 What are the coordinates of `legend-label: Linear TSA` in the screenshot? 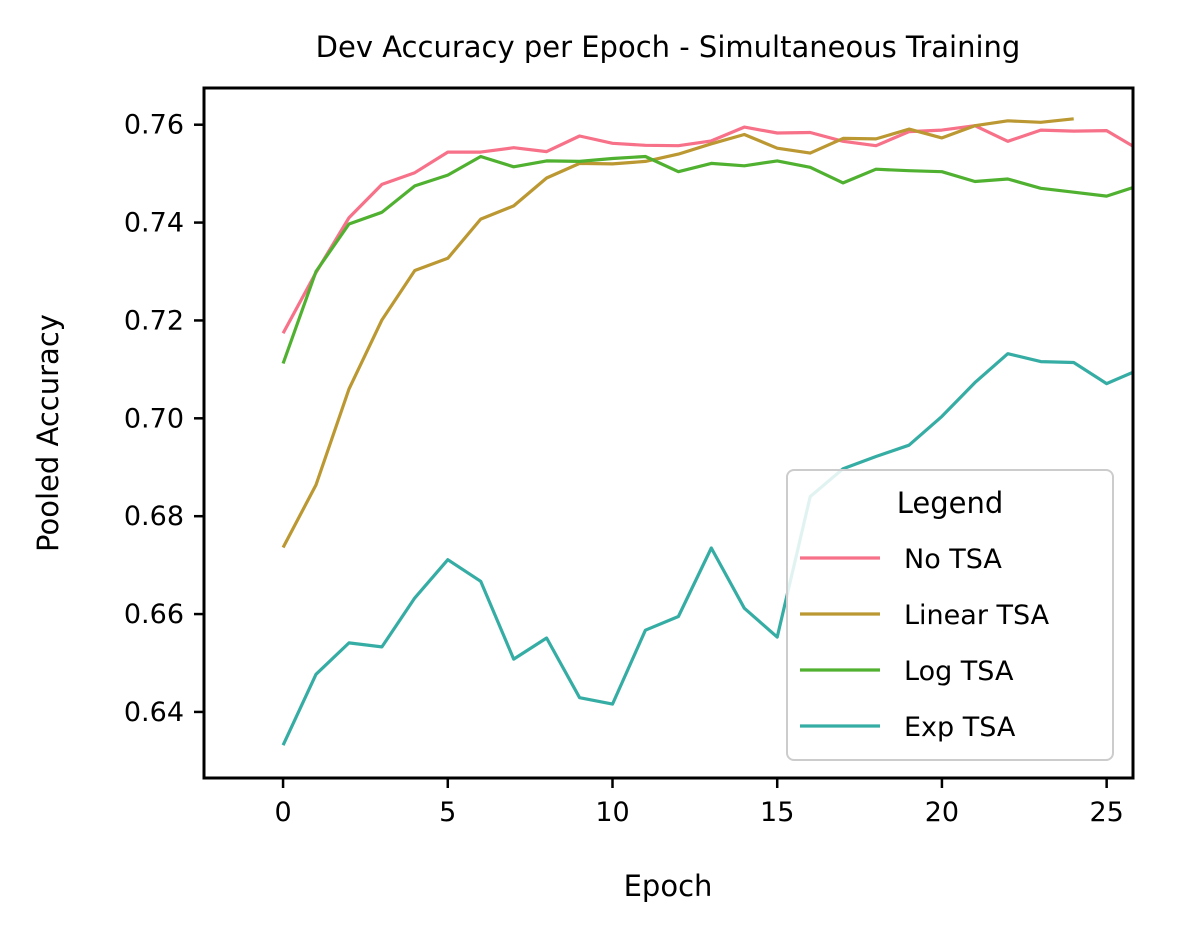 It's located at (977, 615).